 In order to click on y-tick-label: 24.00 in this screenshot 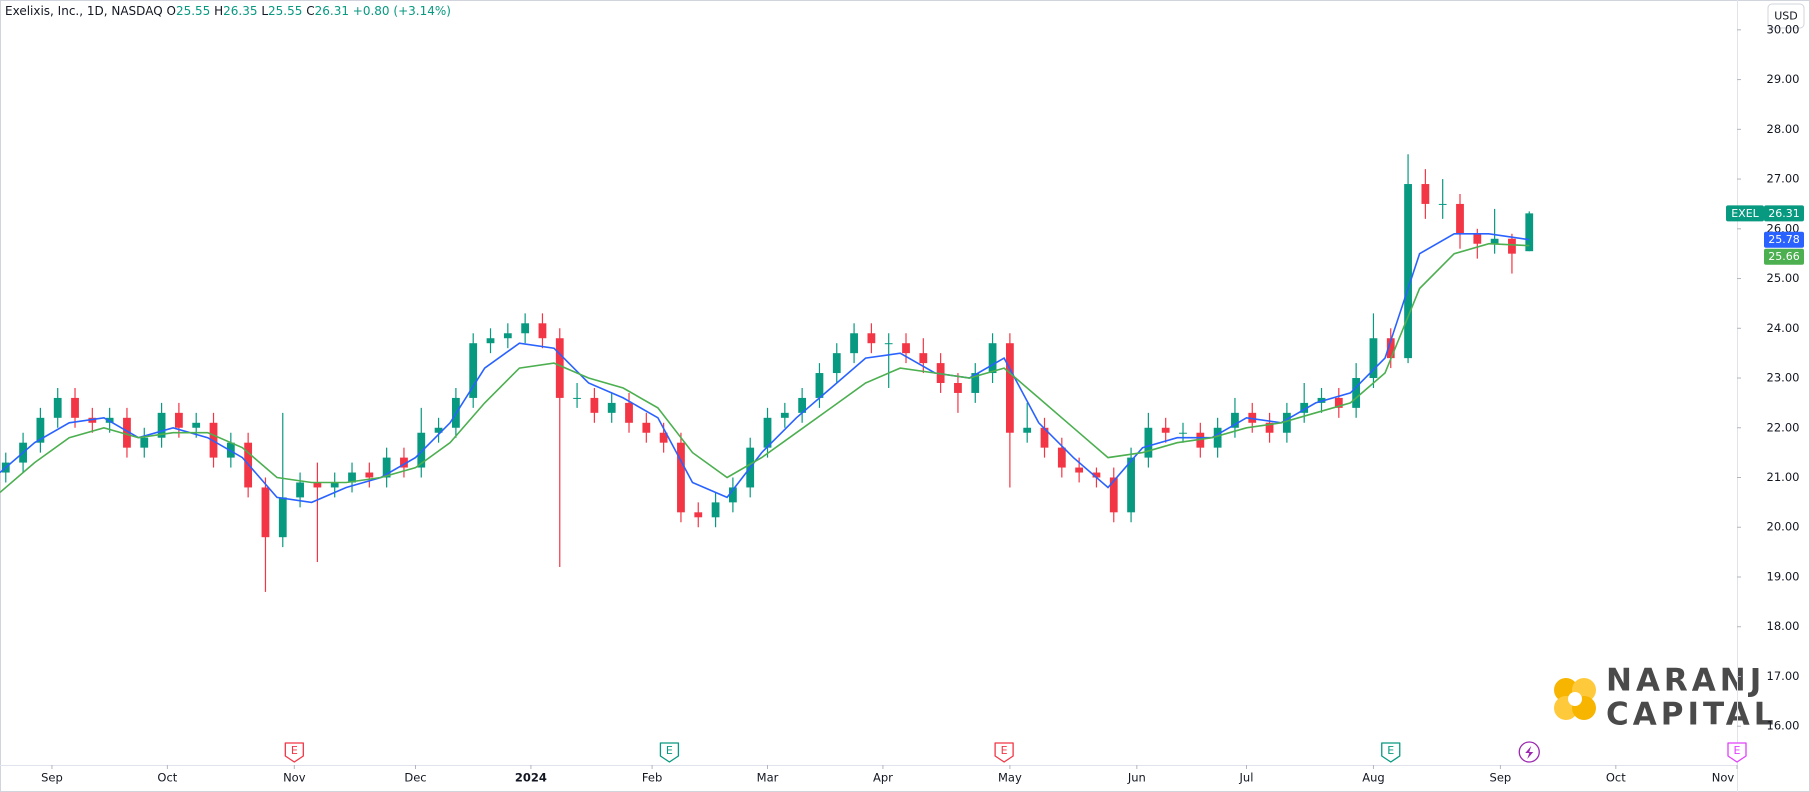, I will do `click(1783, 328)`.